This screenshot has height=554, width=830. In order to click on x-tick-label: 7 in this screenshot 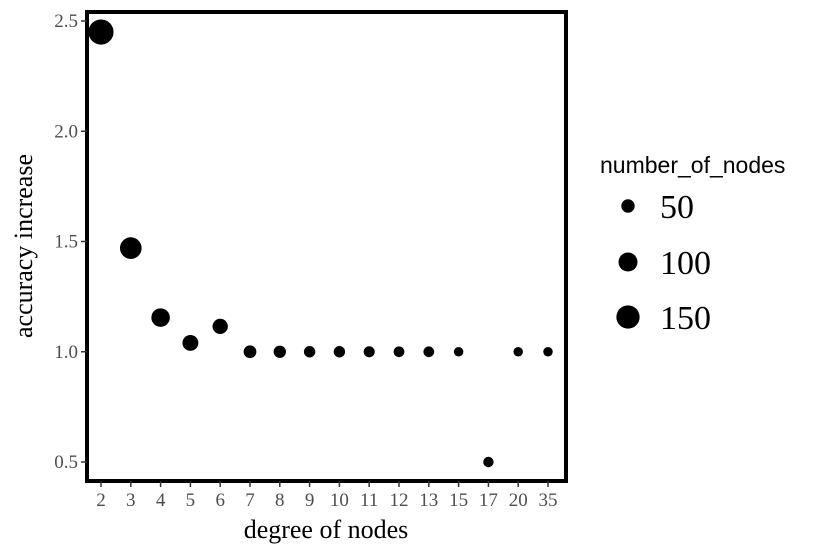, I will do `click(250, 500)`.